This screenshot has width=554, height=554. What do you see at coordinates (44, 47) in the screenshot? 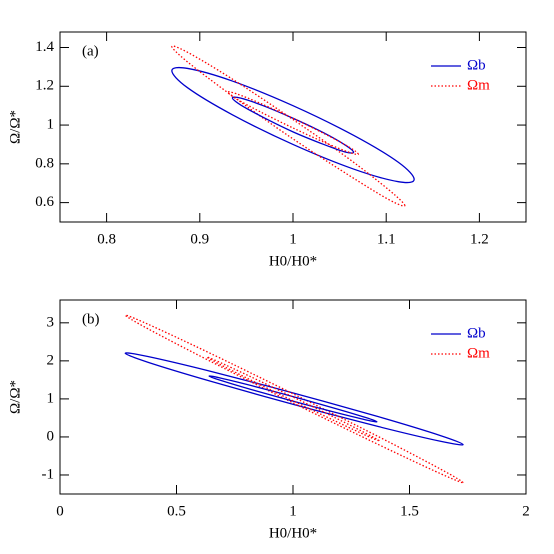
I see `y-tick-label: 1.4` at bounding box center [44, 47].